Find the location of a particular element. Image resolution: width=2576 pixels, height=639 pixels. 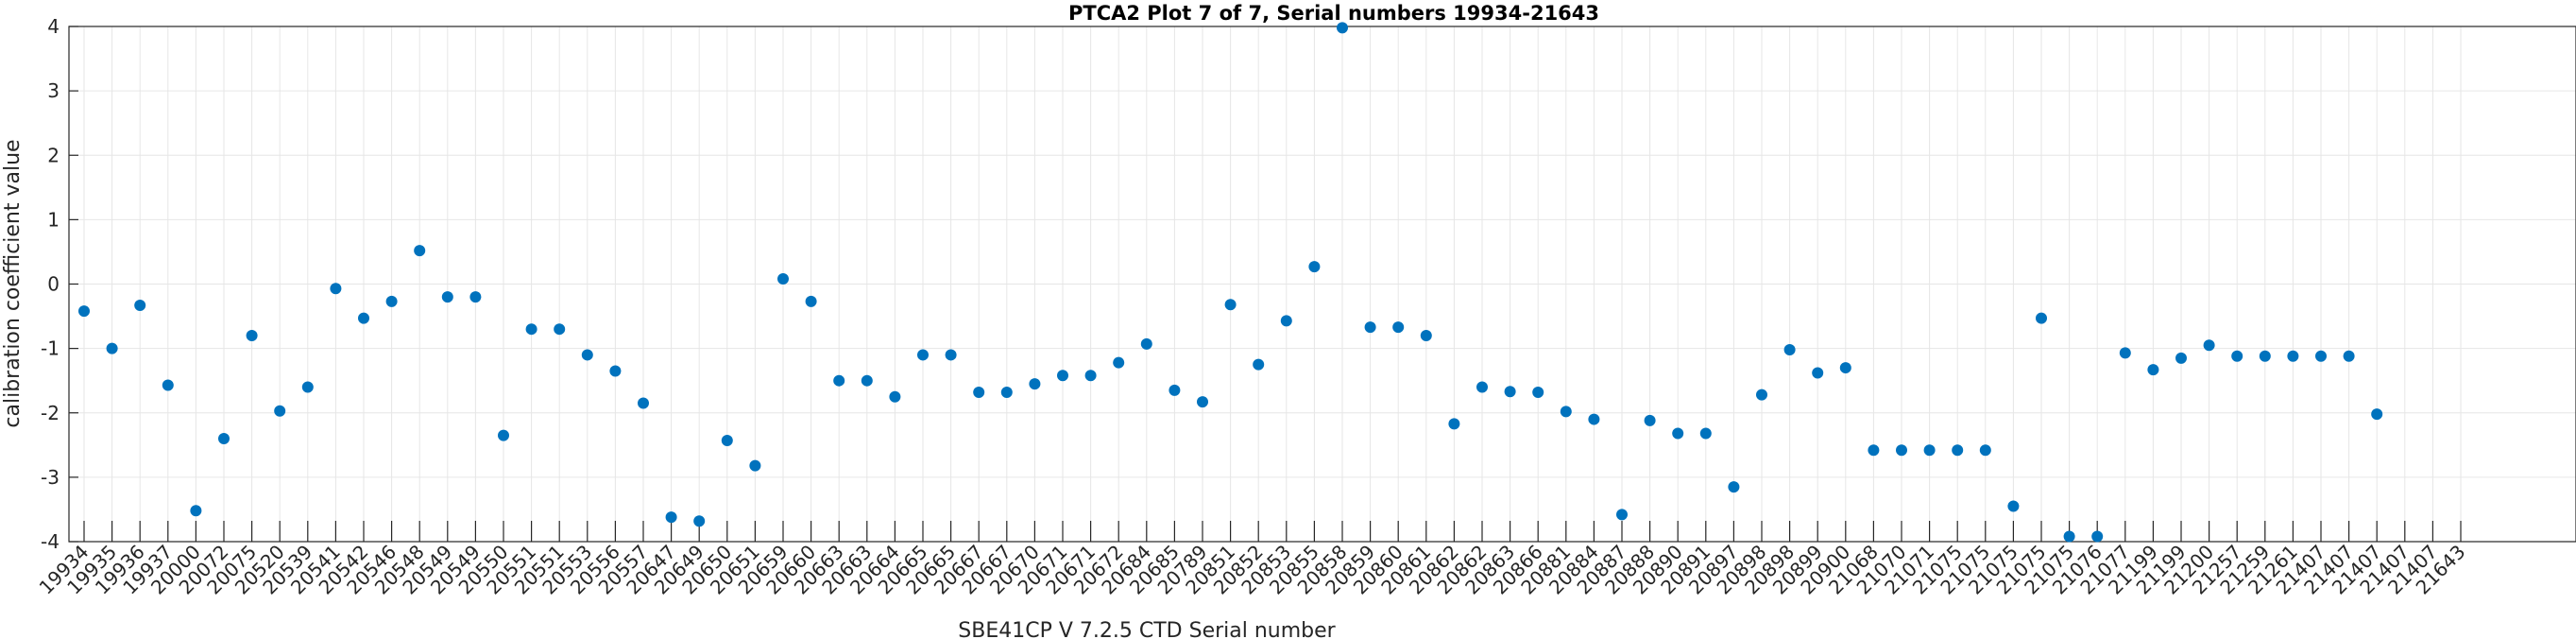

y-axis-ticks: -4 -3 -2 -1 0 1 2 3 4 is located at coordinates (60, 284).